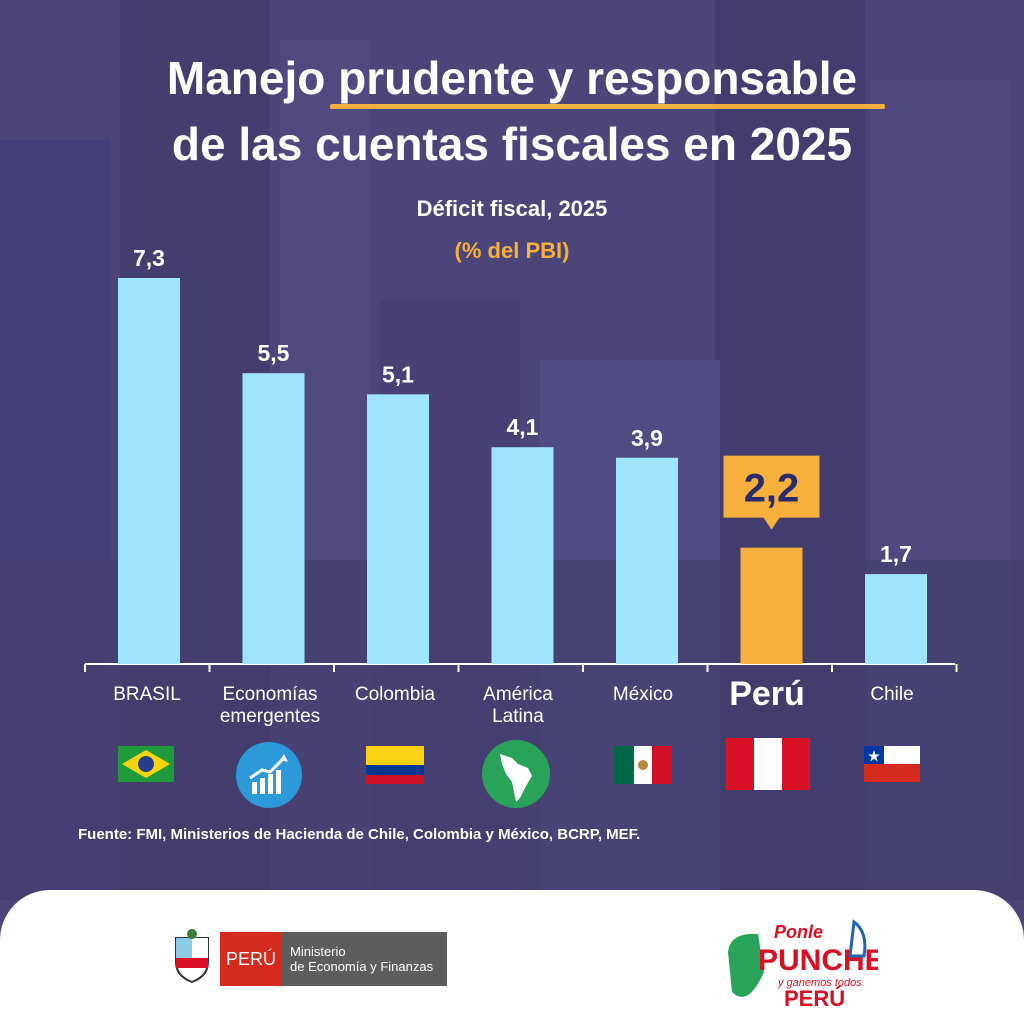 The width and height of the screenshot is (1024, 1024). I want to click on chart-title: Déficit fiscal, 2025, so click(512, 208).